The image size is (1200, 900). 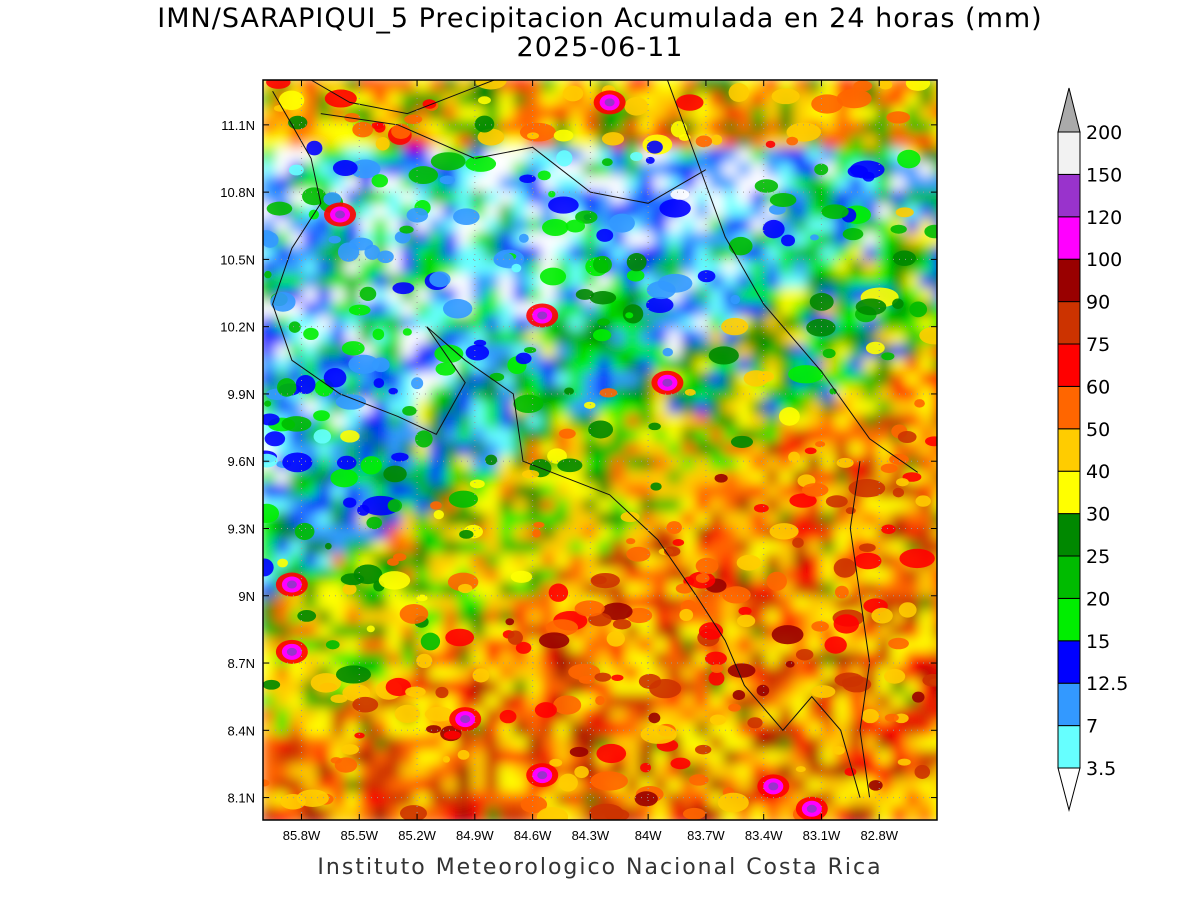 I want to click on legend-level-label: 150, so click(x=1104, y=175).